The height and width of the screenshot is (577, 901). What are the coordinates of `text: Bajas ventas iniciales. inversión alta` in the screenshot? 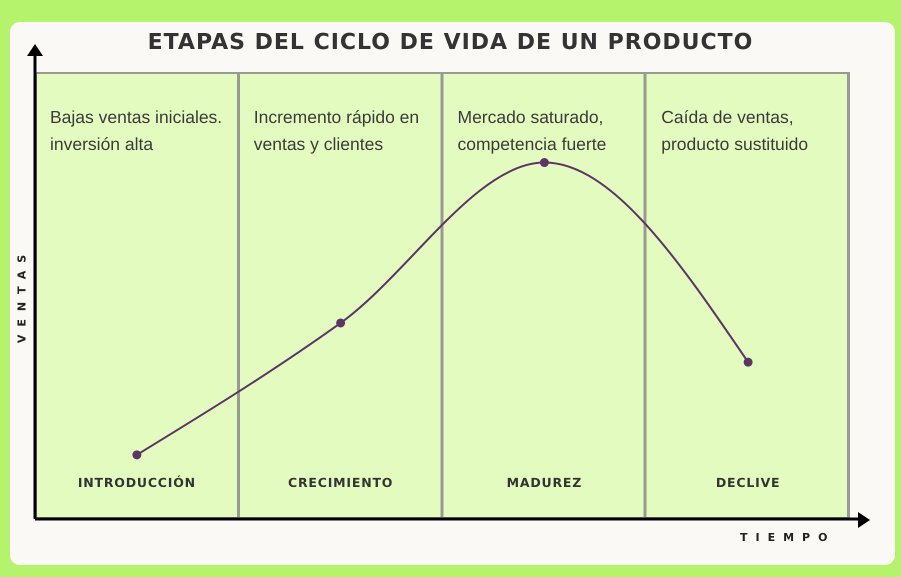 It's located at (137, 131).